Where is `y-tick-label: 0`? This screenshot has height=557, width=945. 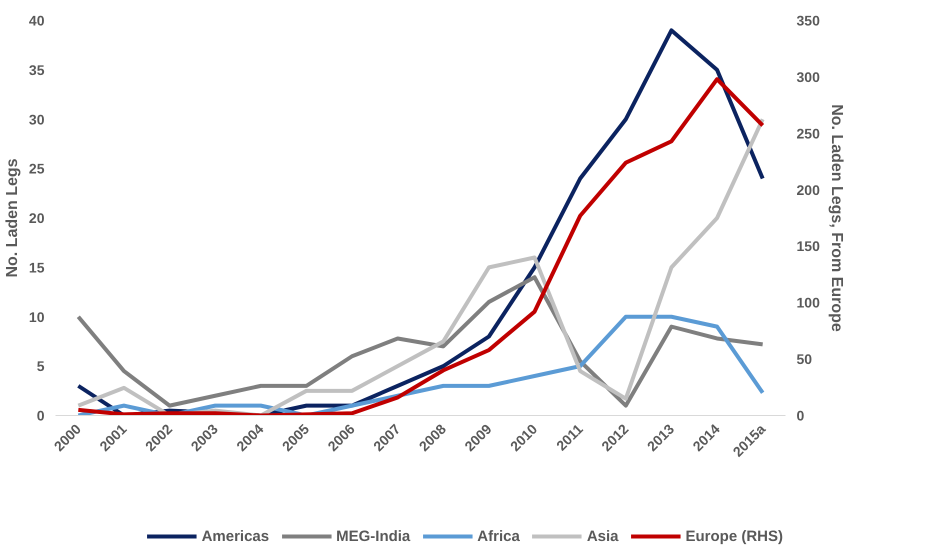
y-tick-label: 0 is located at coordinates (40, 416).